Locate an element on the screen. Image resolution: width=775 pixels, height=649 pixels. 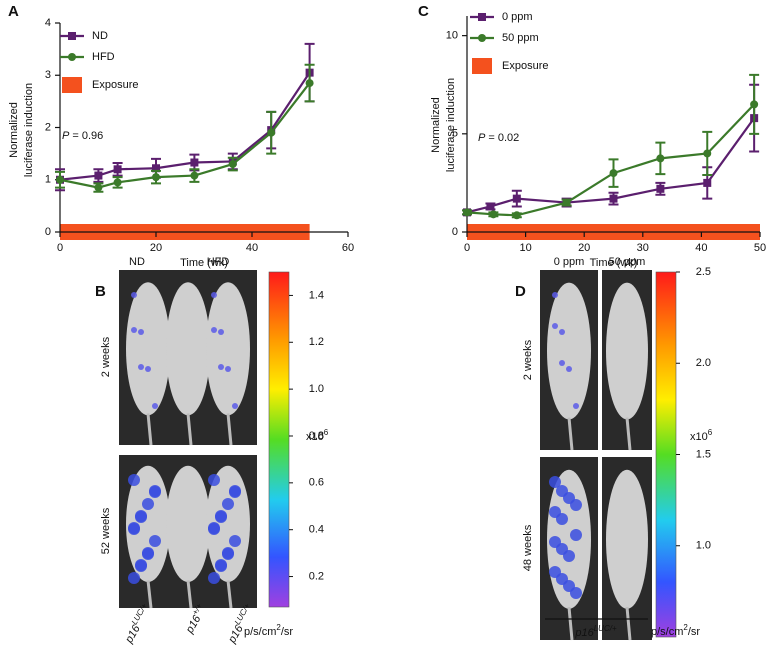
genotype-label-part: LUC/+ is located at coordinates (605, 628).